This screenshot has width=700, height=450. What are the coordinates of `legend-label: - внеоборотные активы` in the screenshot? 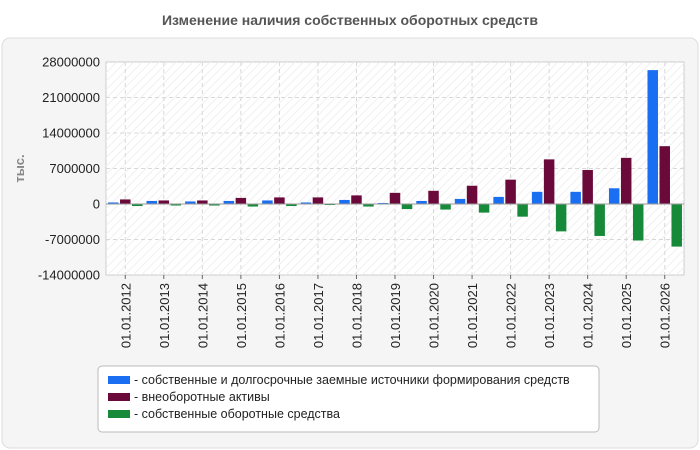 It's located at (202, 397).